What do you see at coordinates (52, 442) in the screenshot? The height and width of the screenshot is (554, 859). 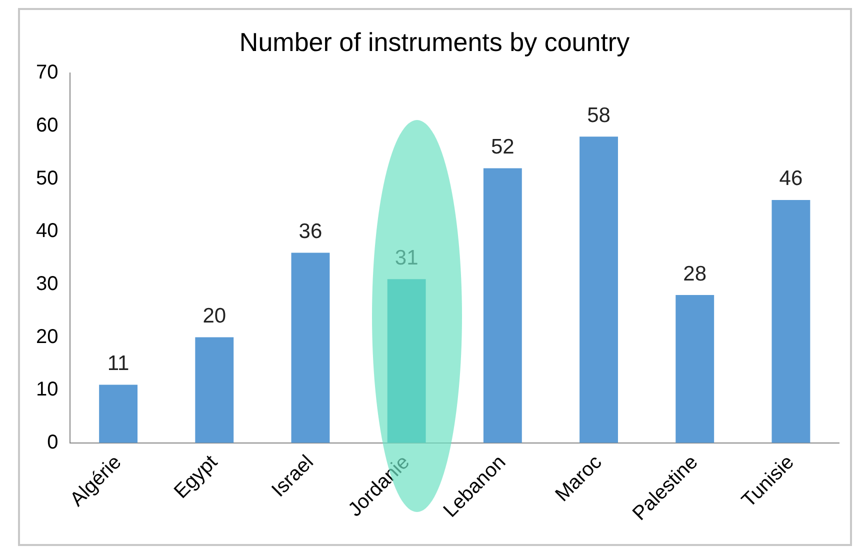 I see `y-tick-label: 0` at bounding box center [52, 442].